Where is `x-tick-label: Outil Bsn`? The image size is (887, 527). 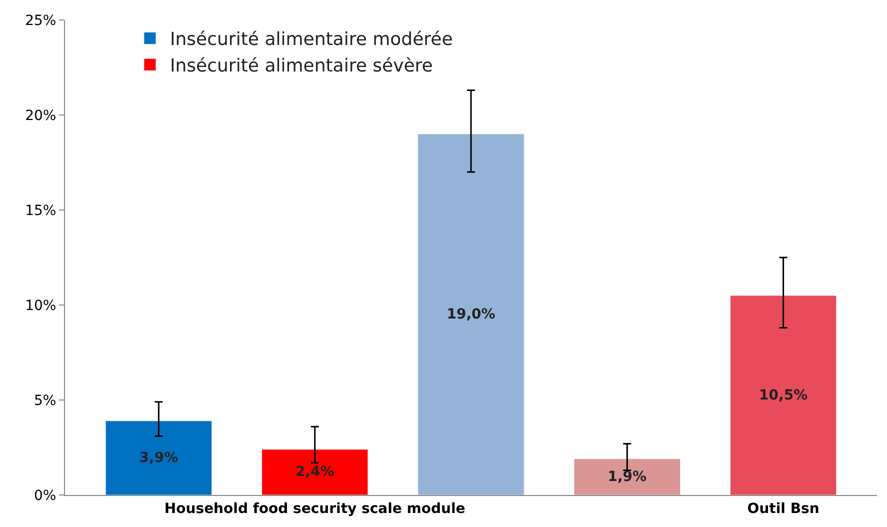 x-tick-label: Outil Bsn is located at coordinates (783, 508).